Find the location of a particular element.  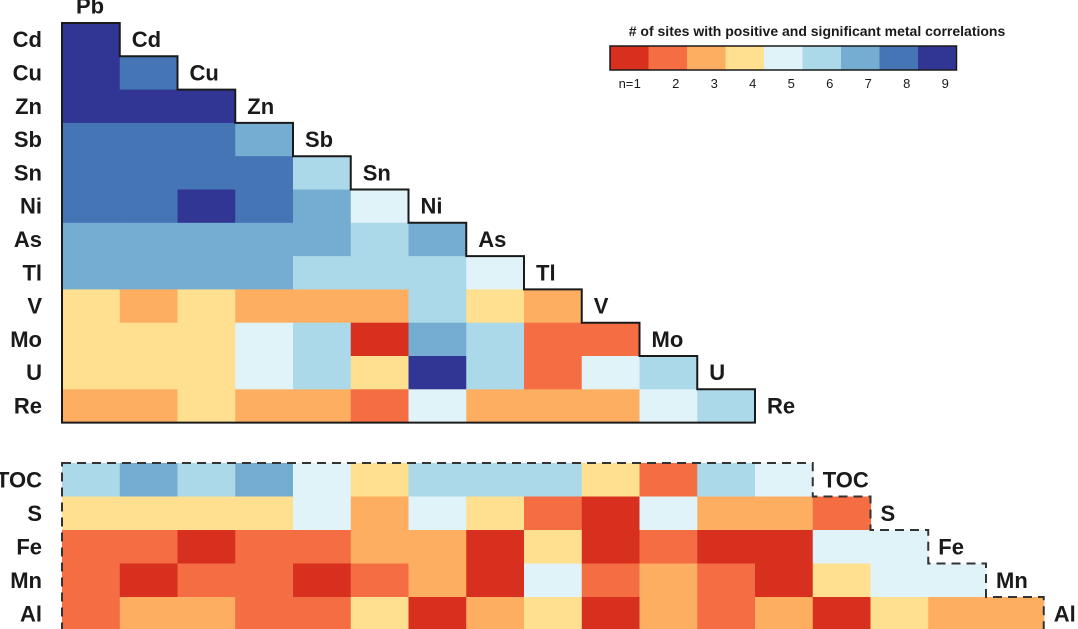

cell-fe-u is located at coordinates (726, 547).